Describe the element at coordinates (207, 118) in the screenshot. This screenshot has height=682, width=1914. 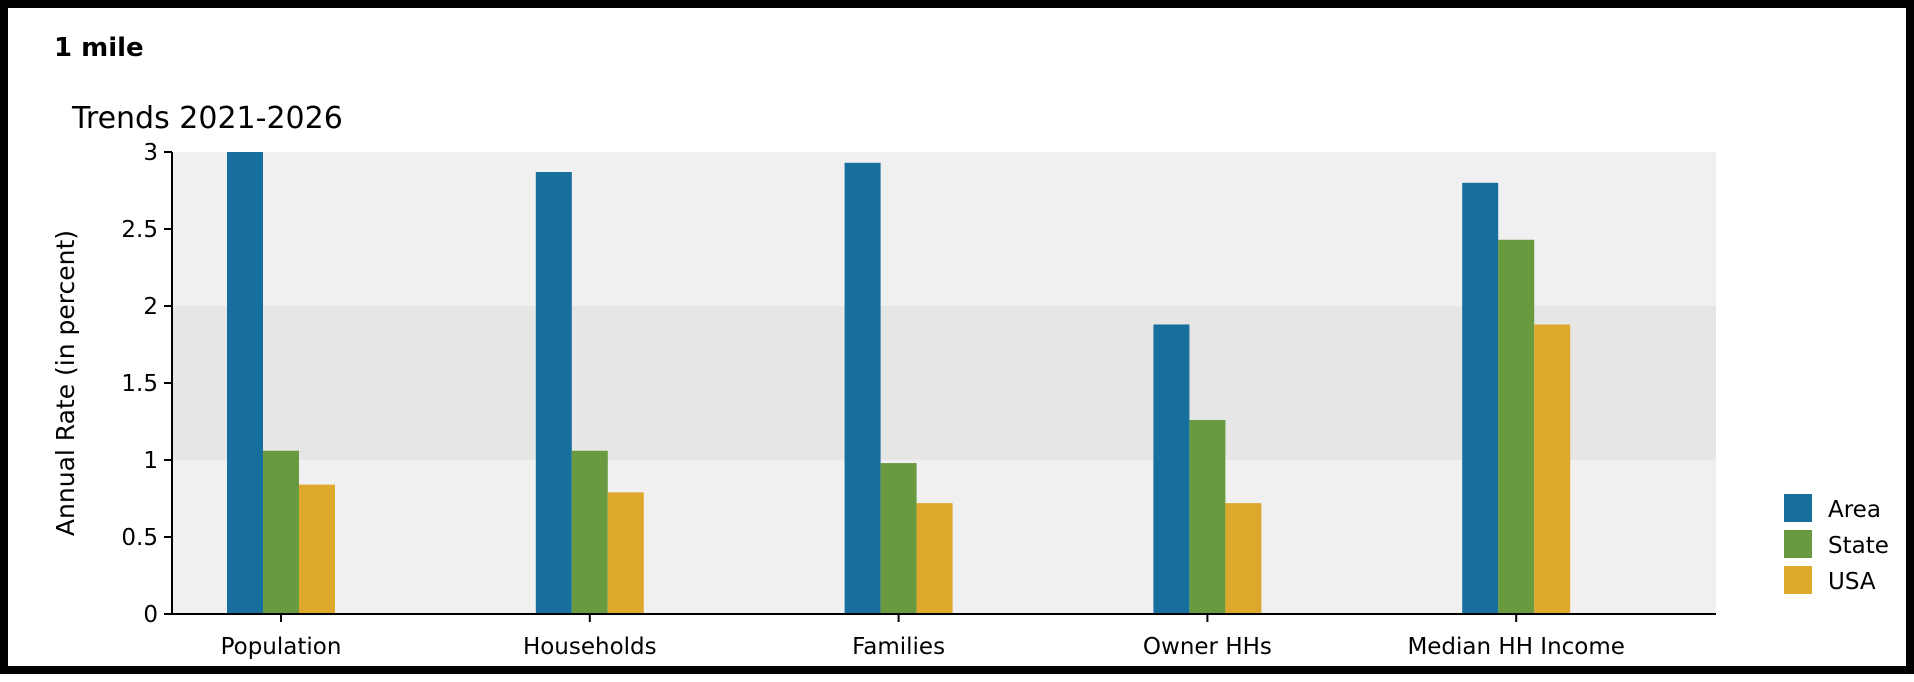
I see `chart-title: Trends 2021-2026` at that location.